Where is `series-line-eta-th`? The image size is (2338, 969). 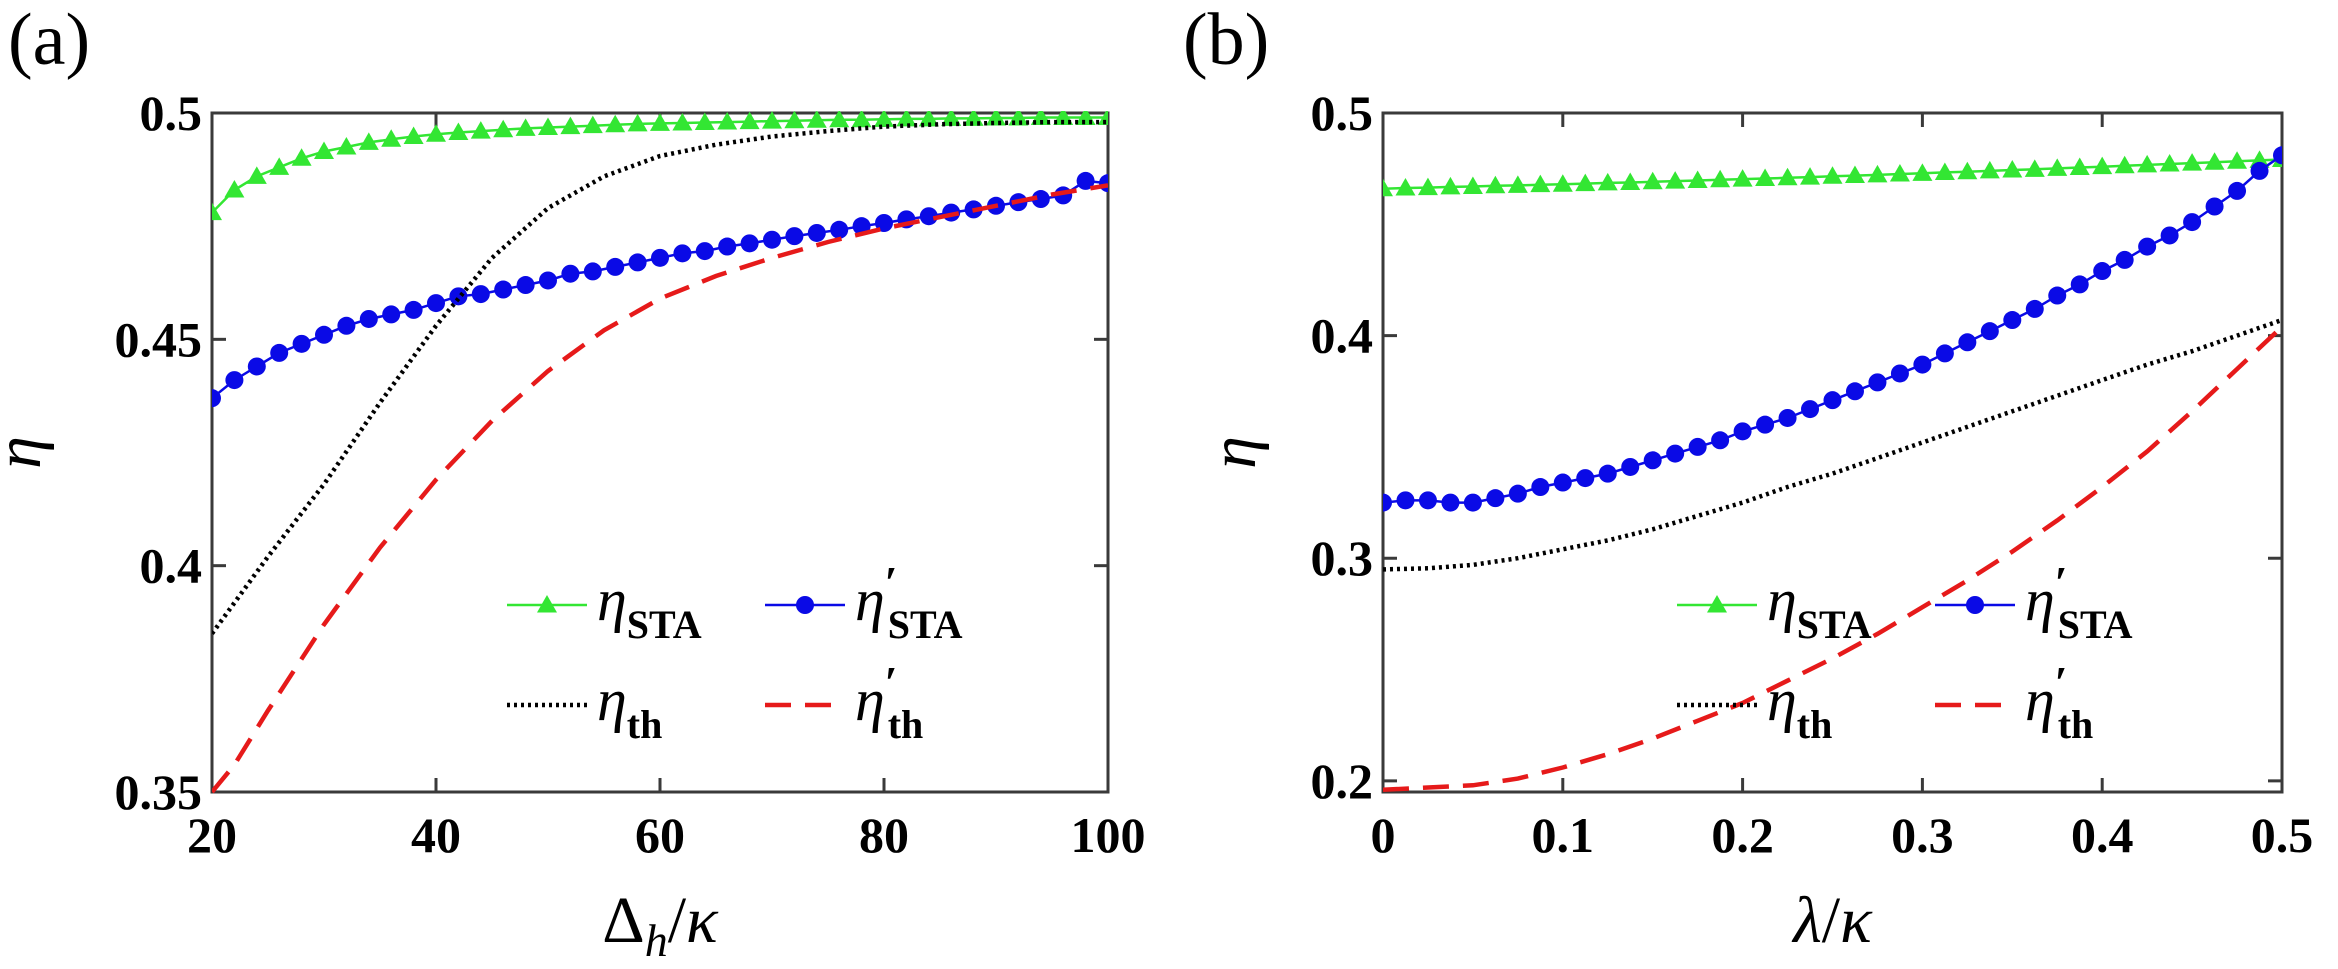
series-line-eta-th is located at coordinates (1832, 444).